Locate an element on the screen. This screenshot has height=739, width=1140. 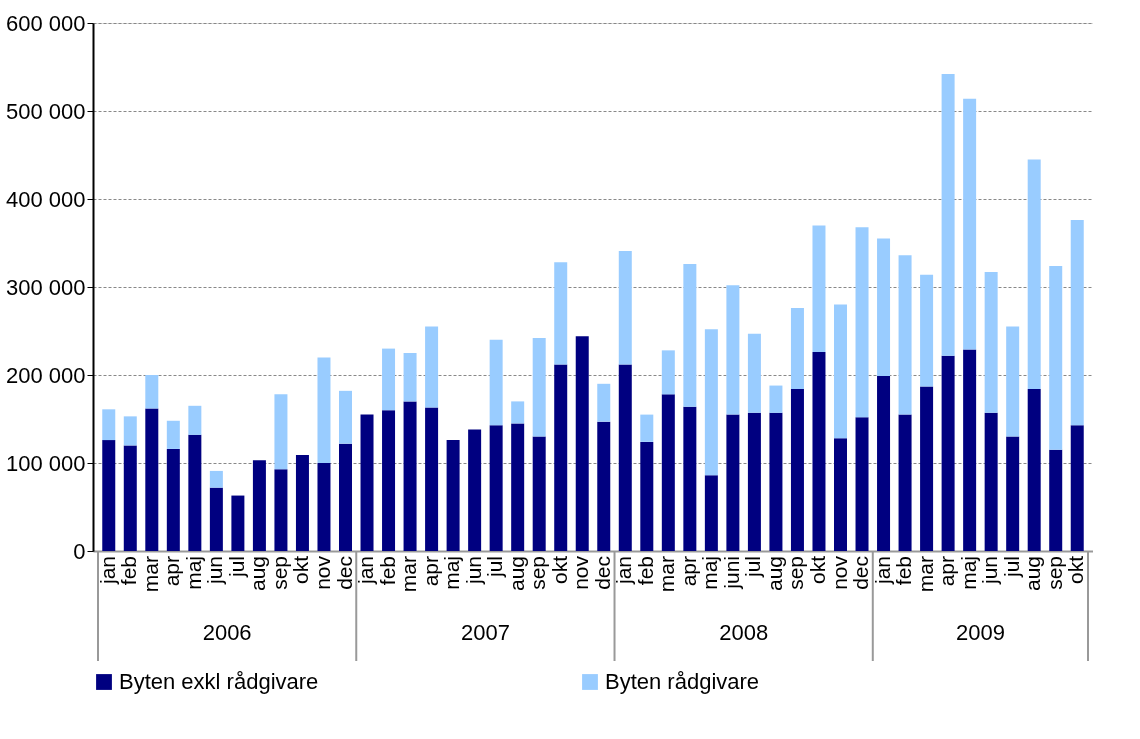
y-tick-label: 100 000 is located at coordinates (45, 463).